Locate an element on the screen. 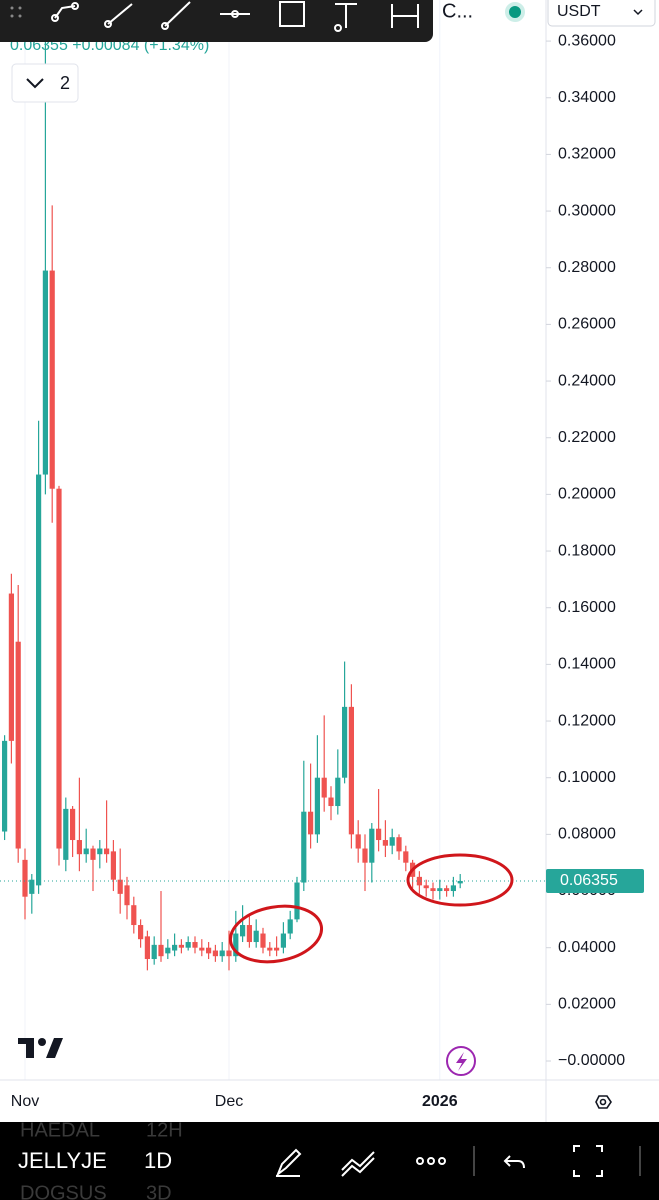 The height and width of the screenshot is (1200, 659). currency-select is located at coordinates (601, 13).